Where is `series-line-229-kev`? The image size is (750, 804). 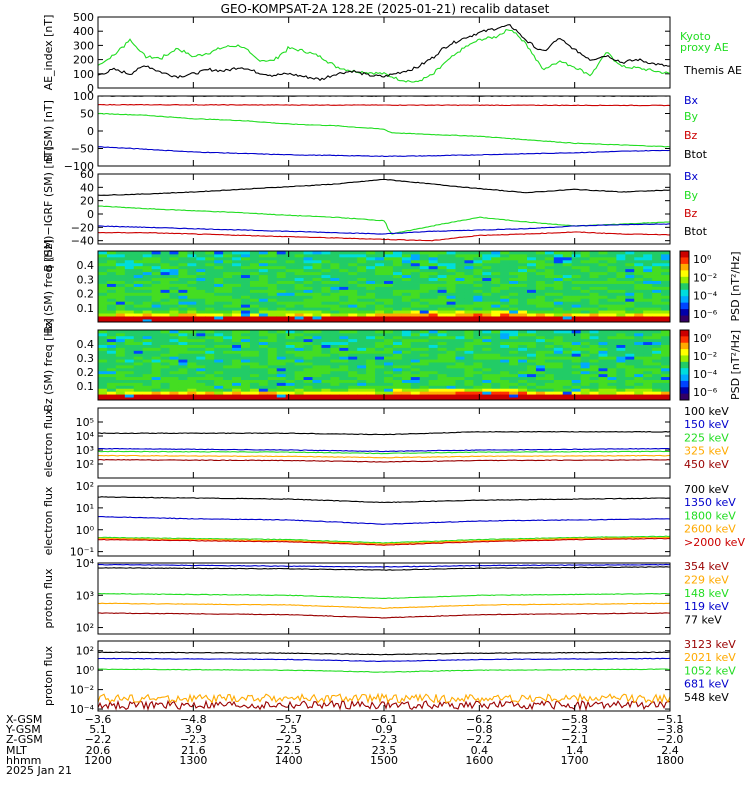 series-line-229-kev is located at coordinates (384, 605).